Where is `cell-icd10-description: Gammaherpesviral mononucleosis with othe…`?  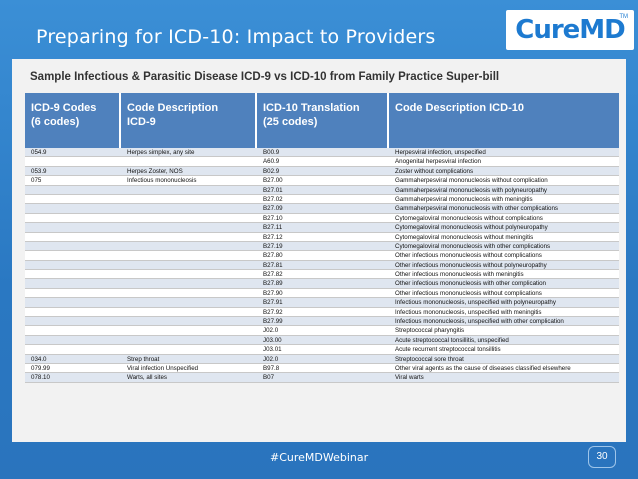
cell-icd10-description: Gammaherpesviral mononucleosis with othe… is located at coordinates (477, 209).